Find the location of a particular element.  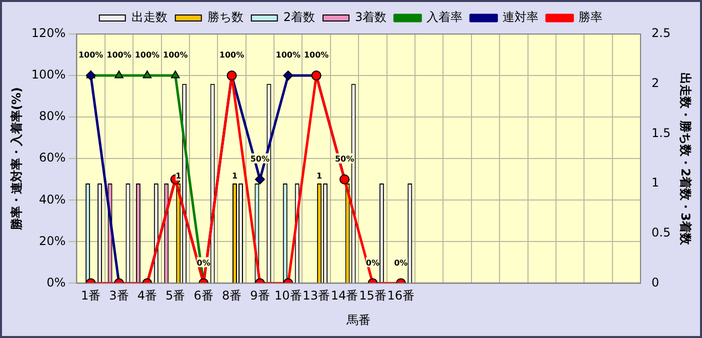

x-tick-label: 5番 is located at coordinates (176, 295).